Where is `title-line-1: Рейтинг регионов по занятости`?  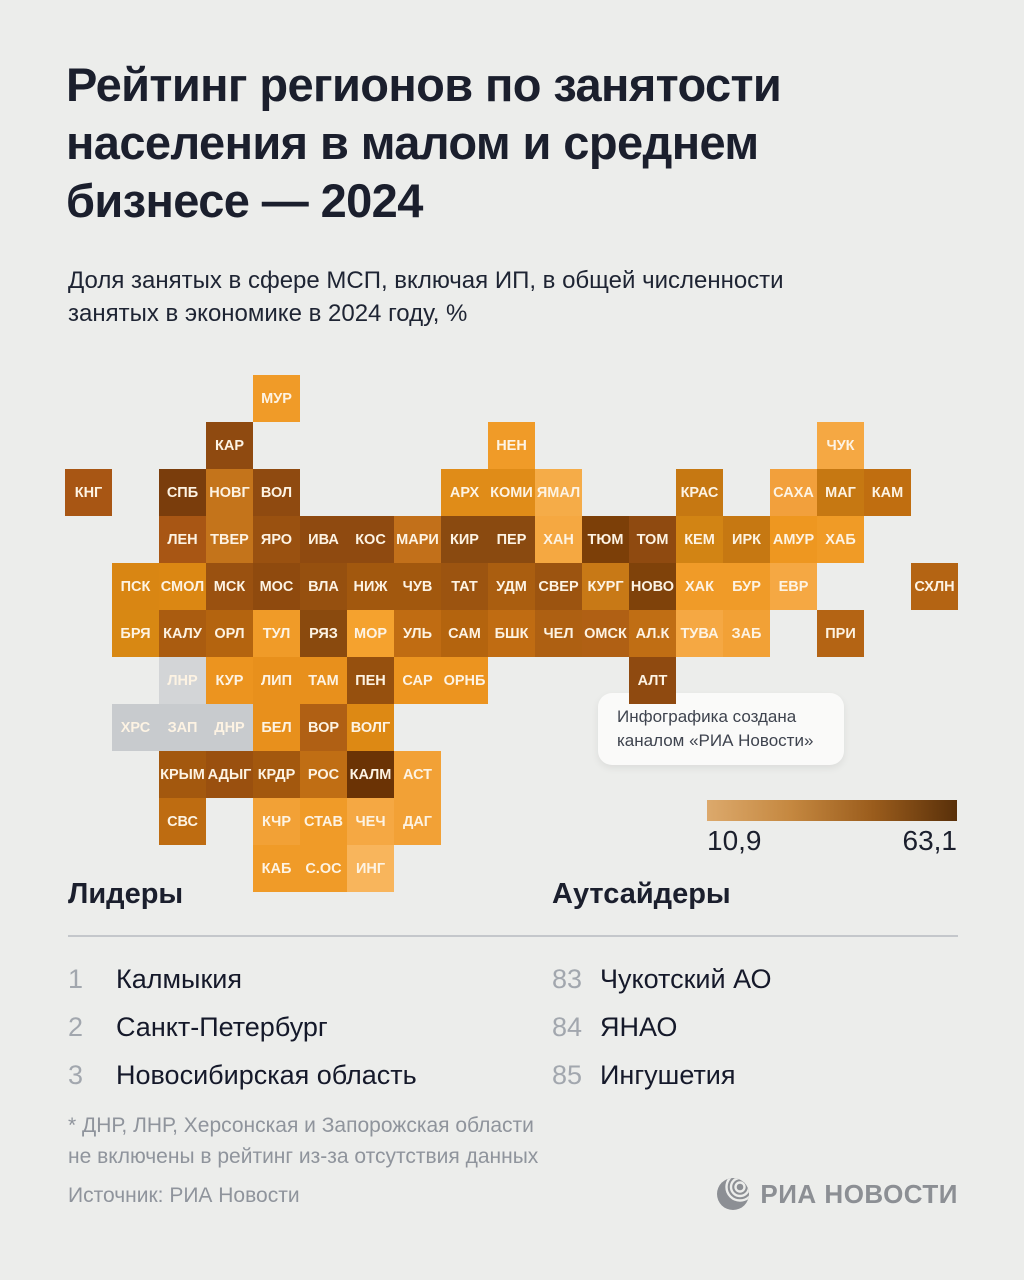
title-line-1: Рейтинг регионов по занятости is located at coordinates (424, 84).